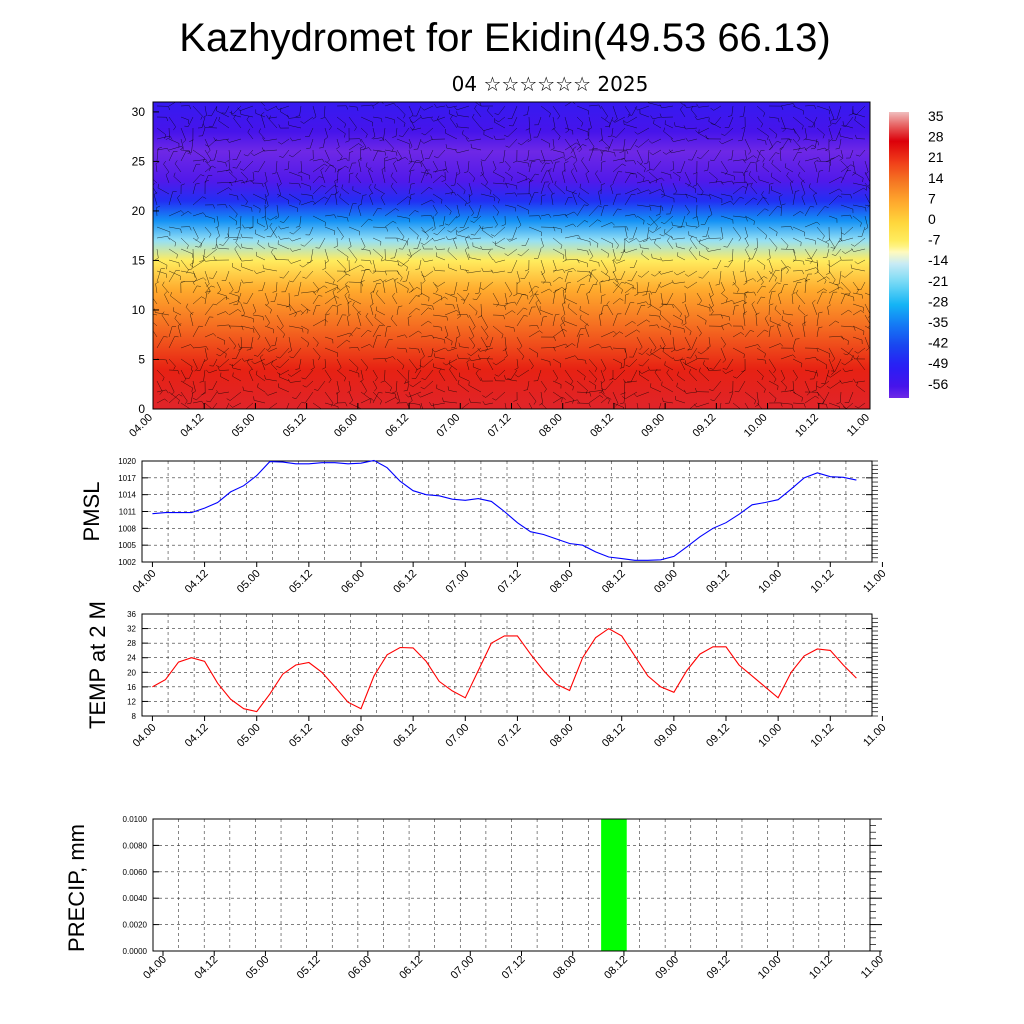  Describe the element at coordinates (135, 951) in the screenshot. I see `precip-y-tick-label: 0.0000` at that location.